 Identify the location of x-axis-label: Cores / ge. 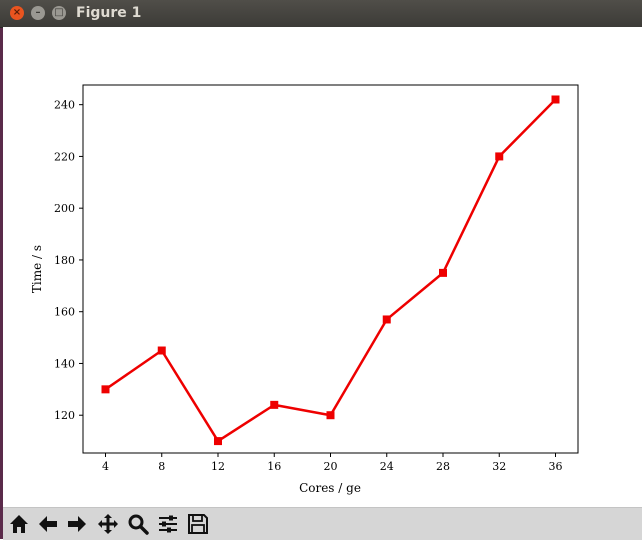
(330, 488).